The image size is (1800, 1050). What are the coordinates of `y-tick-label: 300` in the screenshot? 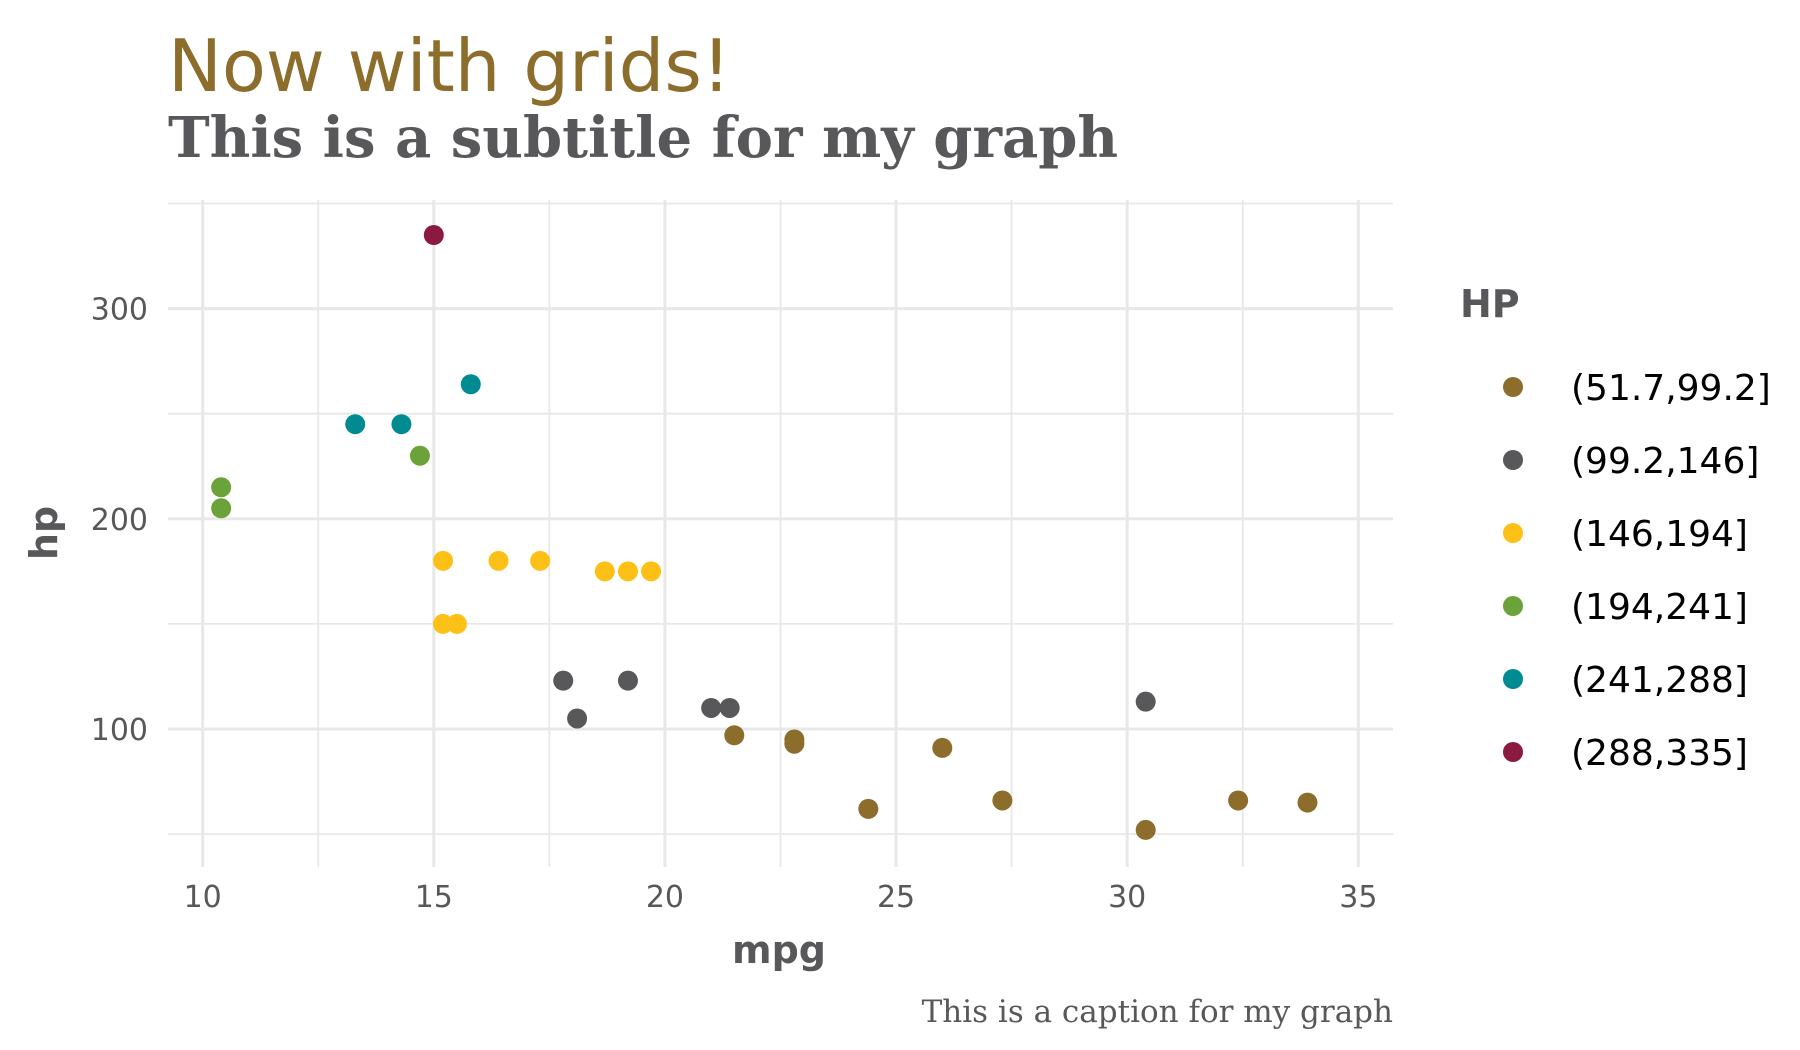 It's located at (119, 310).